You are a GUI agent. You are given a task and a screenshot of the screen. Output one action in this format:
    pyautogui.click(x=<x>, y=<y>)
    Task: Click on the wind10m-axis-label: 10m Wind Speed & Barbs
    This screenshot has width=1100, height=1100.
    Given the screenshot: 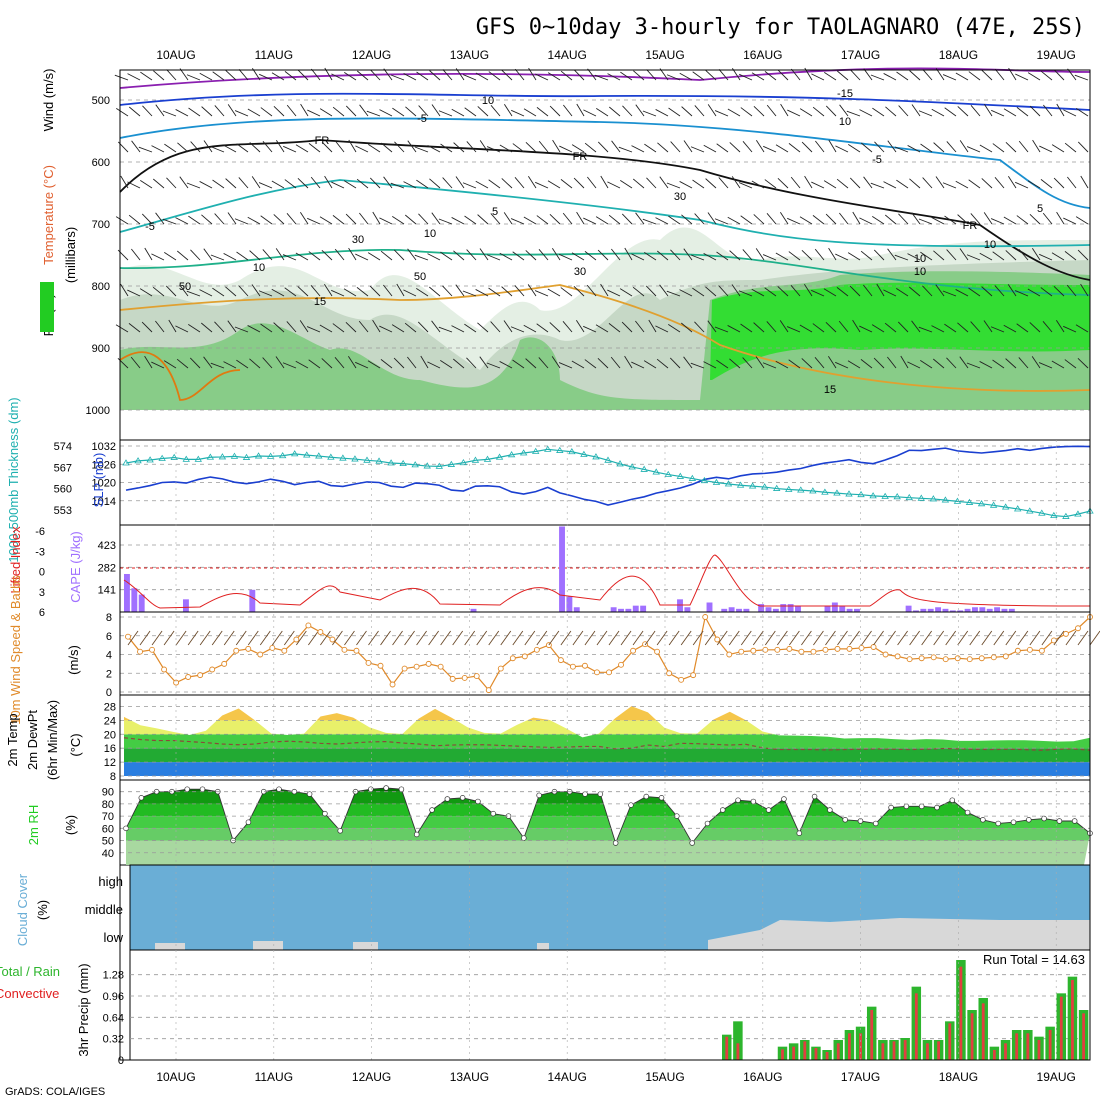 What is the action you would take?
    pyautogui.click(x=15, y=650)
    